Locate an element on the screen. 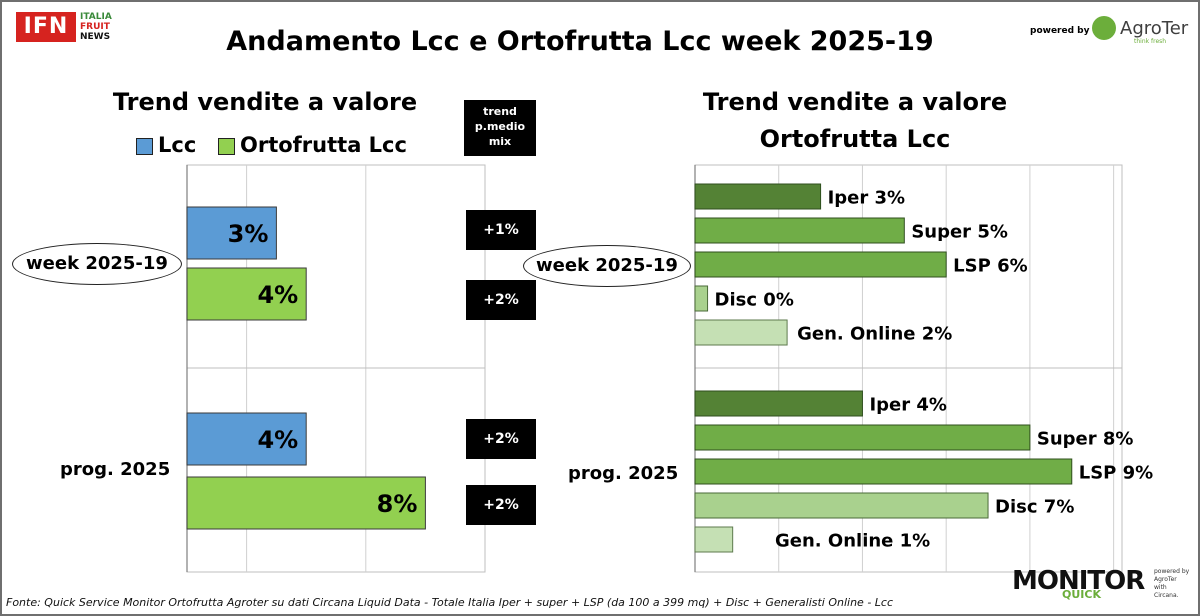 Image resolution: width=1200 pixels, height=616 pixels. right-bar-value-label: LSP 6% is located at coordinates (990, 266).